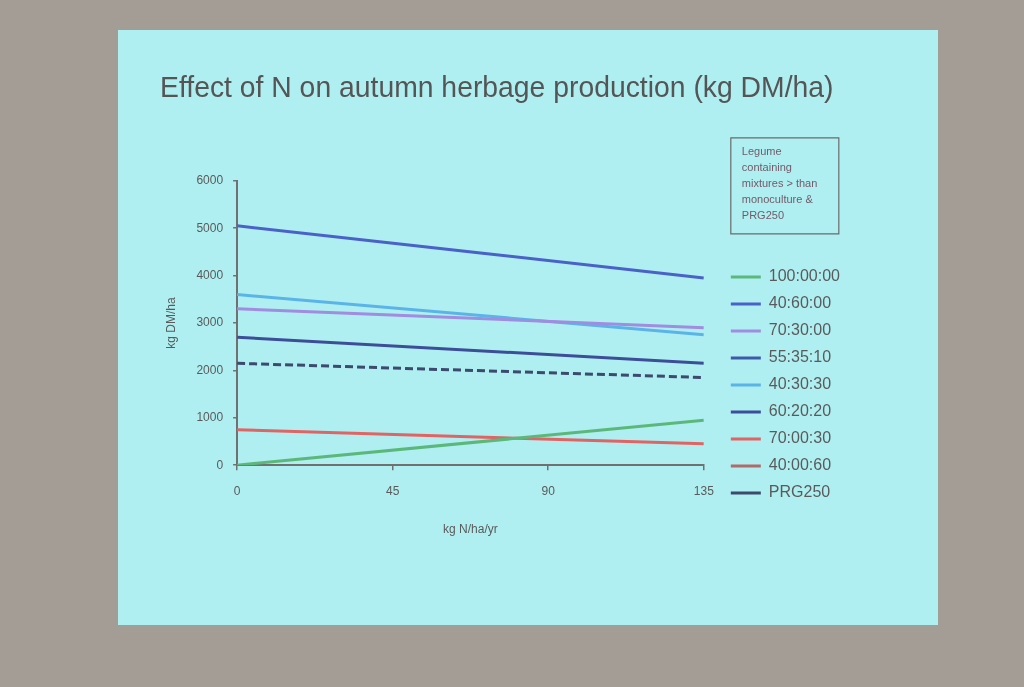  Describe the element at coordinates (392, 490) in the screenshot. I see `x-tick-label: 45` at that location.